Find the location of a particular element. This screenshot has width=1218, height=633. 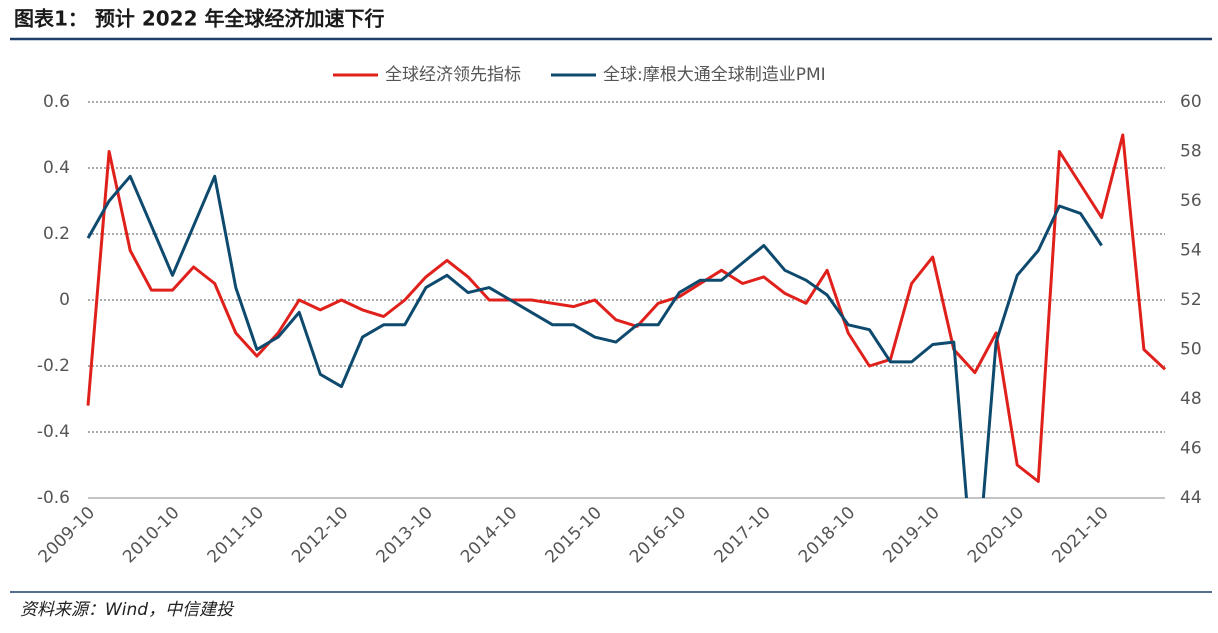

y2-tick-label: 60 is located at coordinates (1191, 102).